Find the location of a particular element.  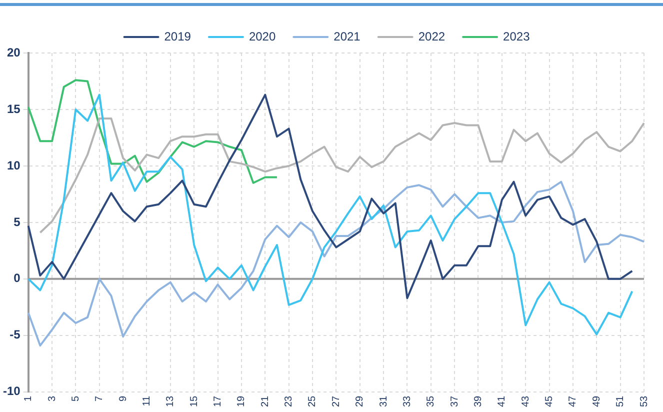

x-tick-label: 49 is located at coordinates (596, 401).